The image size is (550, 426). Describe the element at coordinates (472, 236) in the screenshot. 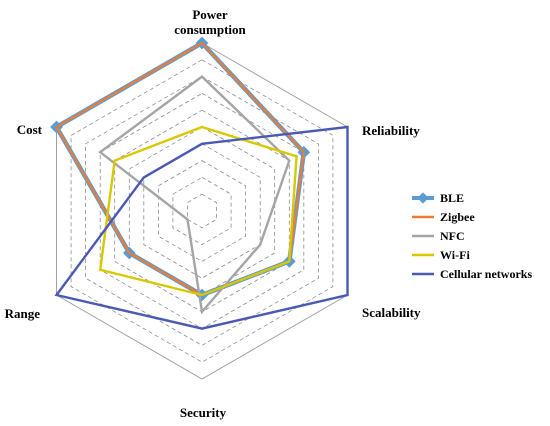

I see `legend: BLE Zigbee NFC Wi-Fi Cellular networks` at that location.